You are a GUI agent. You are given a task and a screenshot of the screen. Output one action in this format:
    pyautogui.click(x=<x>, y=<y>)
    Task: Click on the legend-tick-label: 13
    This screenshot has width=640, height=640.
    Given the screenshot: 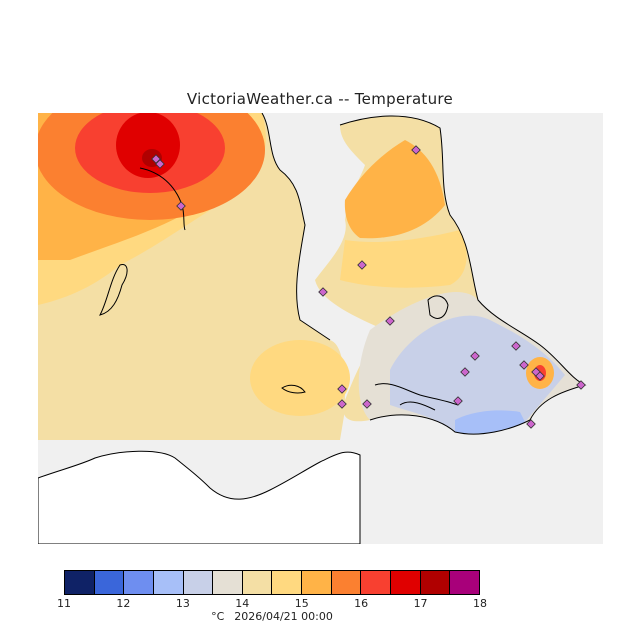 What is the action you would take?
    pyautogui.click(x=182, y=603)
    